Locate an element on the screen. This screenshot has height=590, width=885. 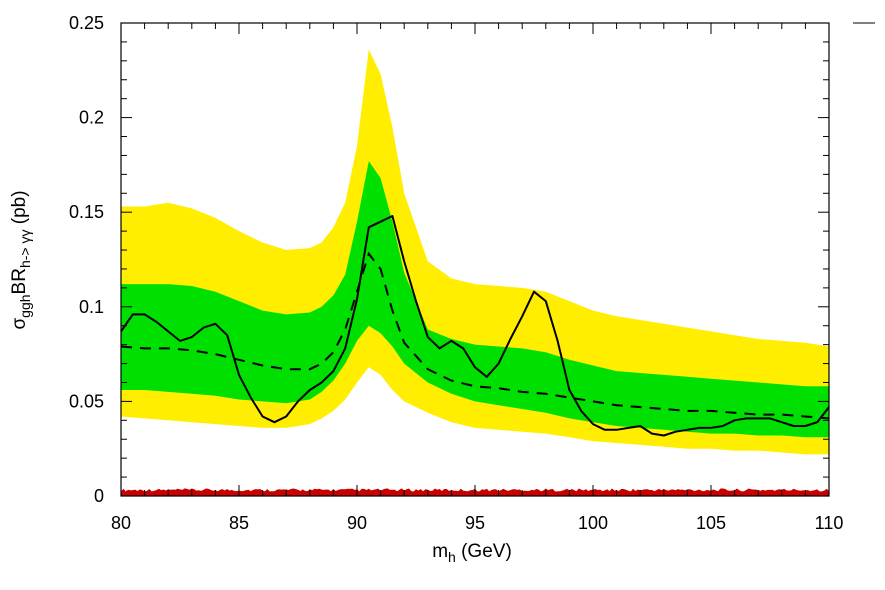
x-tick-label: 110 is located at coordinates (829, 523).